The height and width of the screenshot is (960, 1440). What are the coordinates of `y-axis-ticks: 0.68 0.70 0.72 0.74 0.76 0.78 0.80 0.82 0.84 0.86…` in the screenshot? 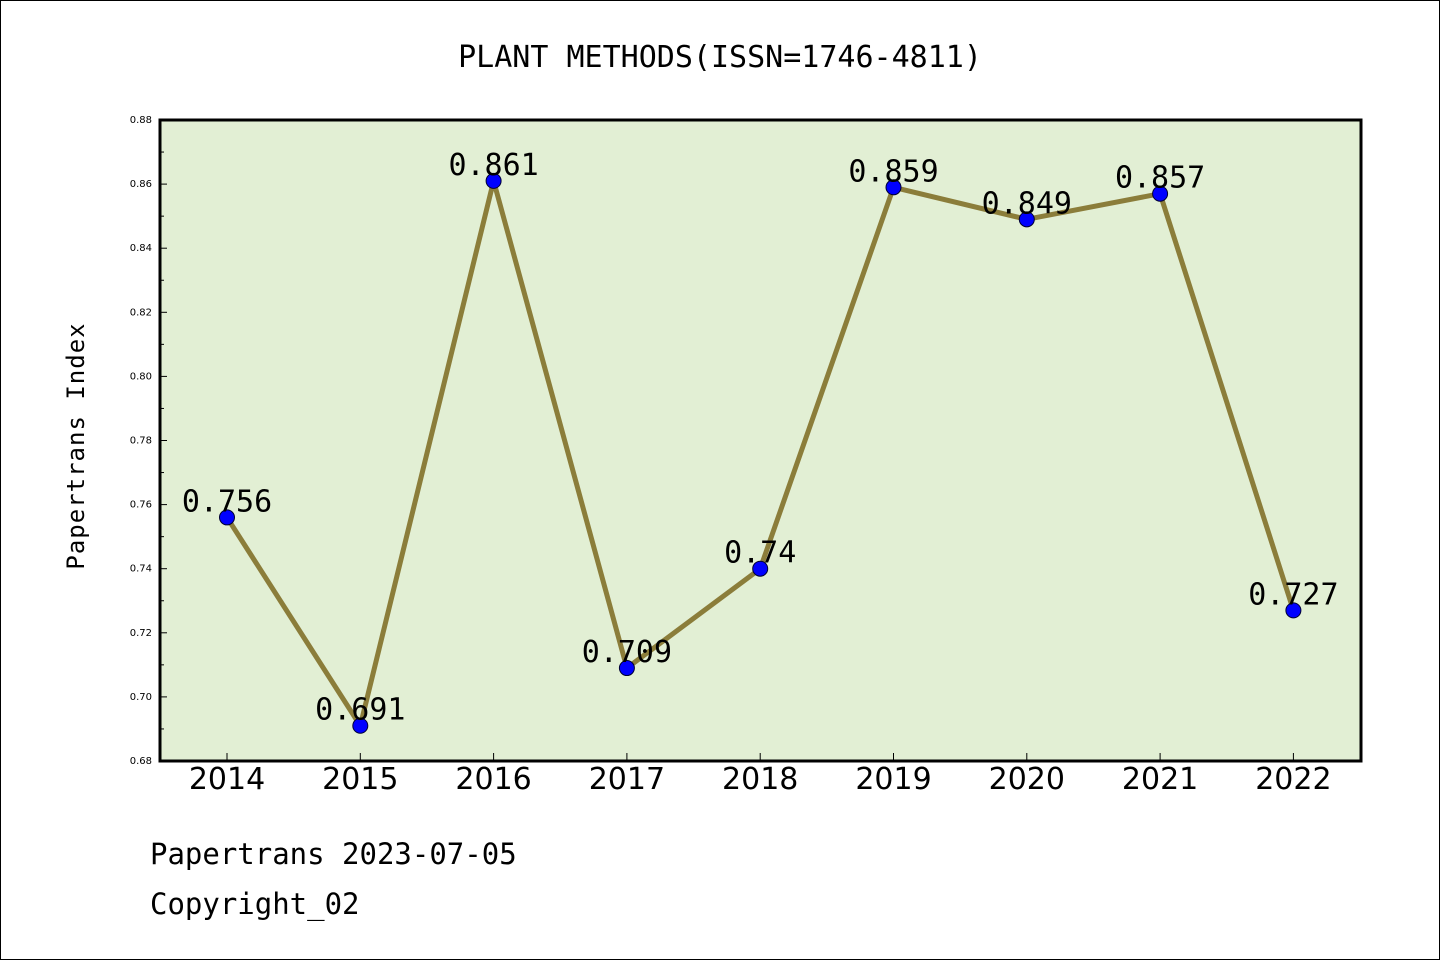 It's located at (148, 441).